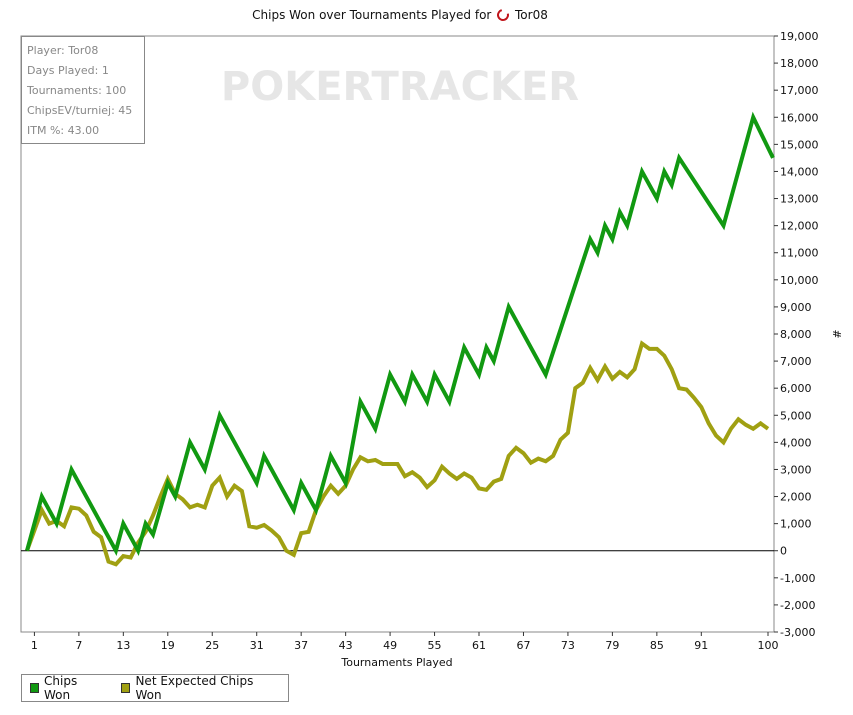  What do you see at coordinates (799, 90) in the screenshot?
I see `y-tick-label: 17,000` at bounding box center [799, 90].